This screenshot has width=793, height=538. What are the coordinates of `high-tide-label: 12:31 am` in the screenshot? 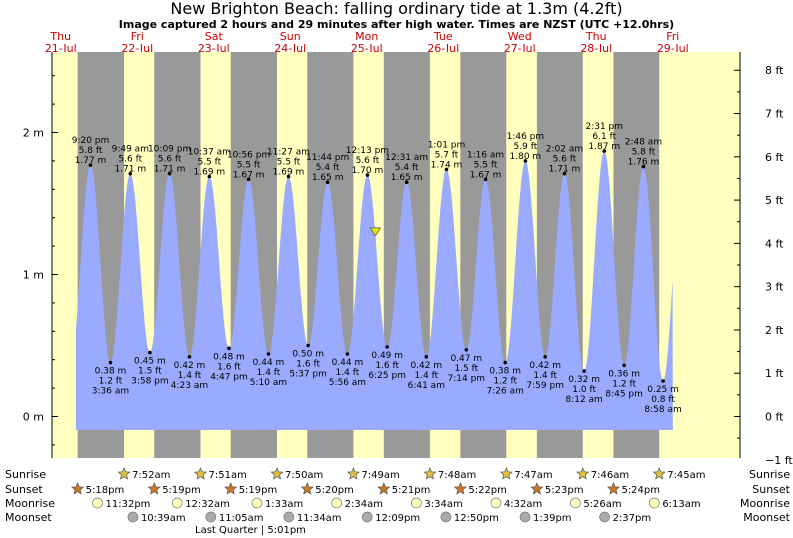 It's located at (406, 158).